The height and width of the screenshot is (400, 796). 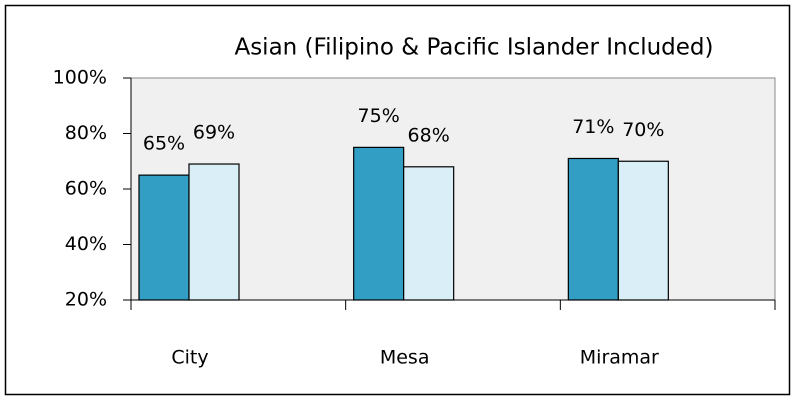 I want to click on y-tick-label: 80%, so click(x=86, y=133).